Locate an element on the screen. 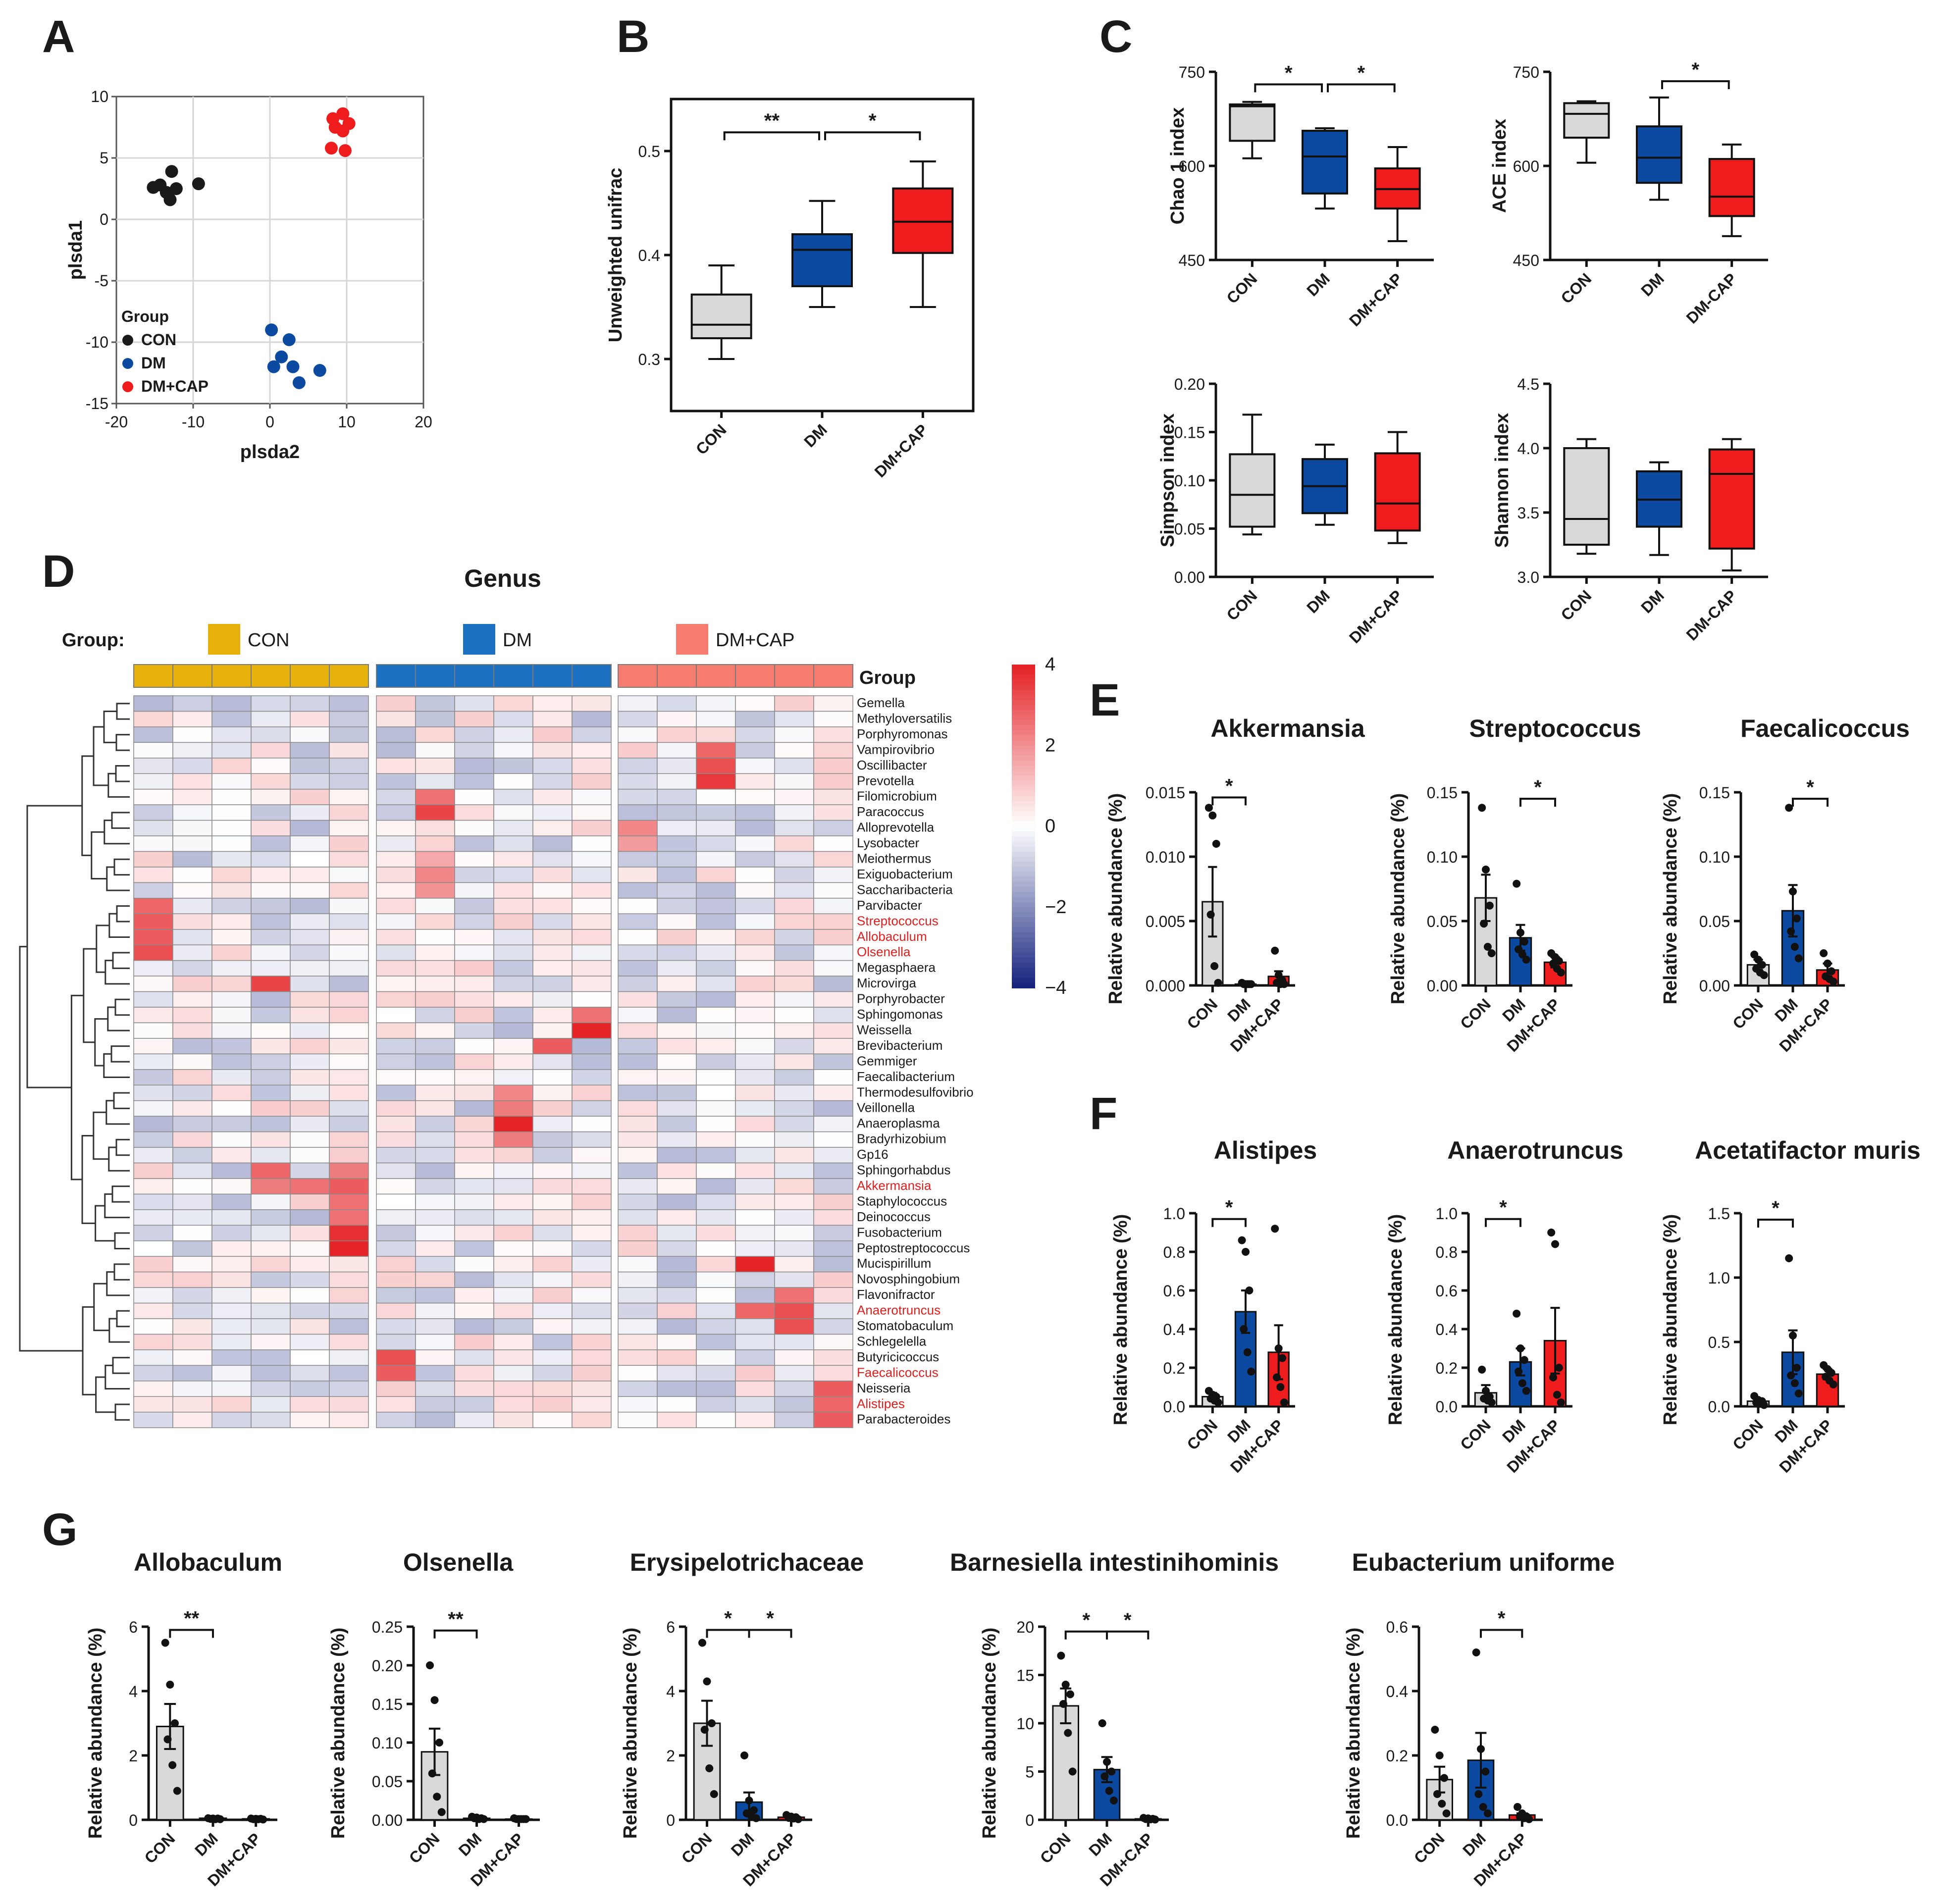 The image size is (1935, 1904). legend-marker is located at coordinates (127, 363).